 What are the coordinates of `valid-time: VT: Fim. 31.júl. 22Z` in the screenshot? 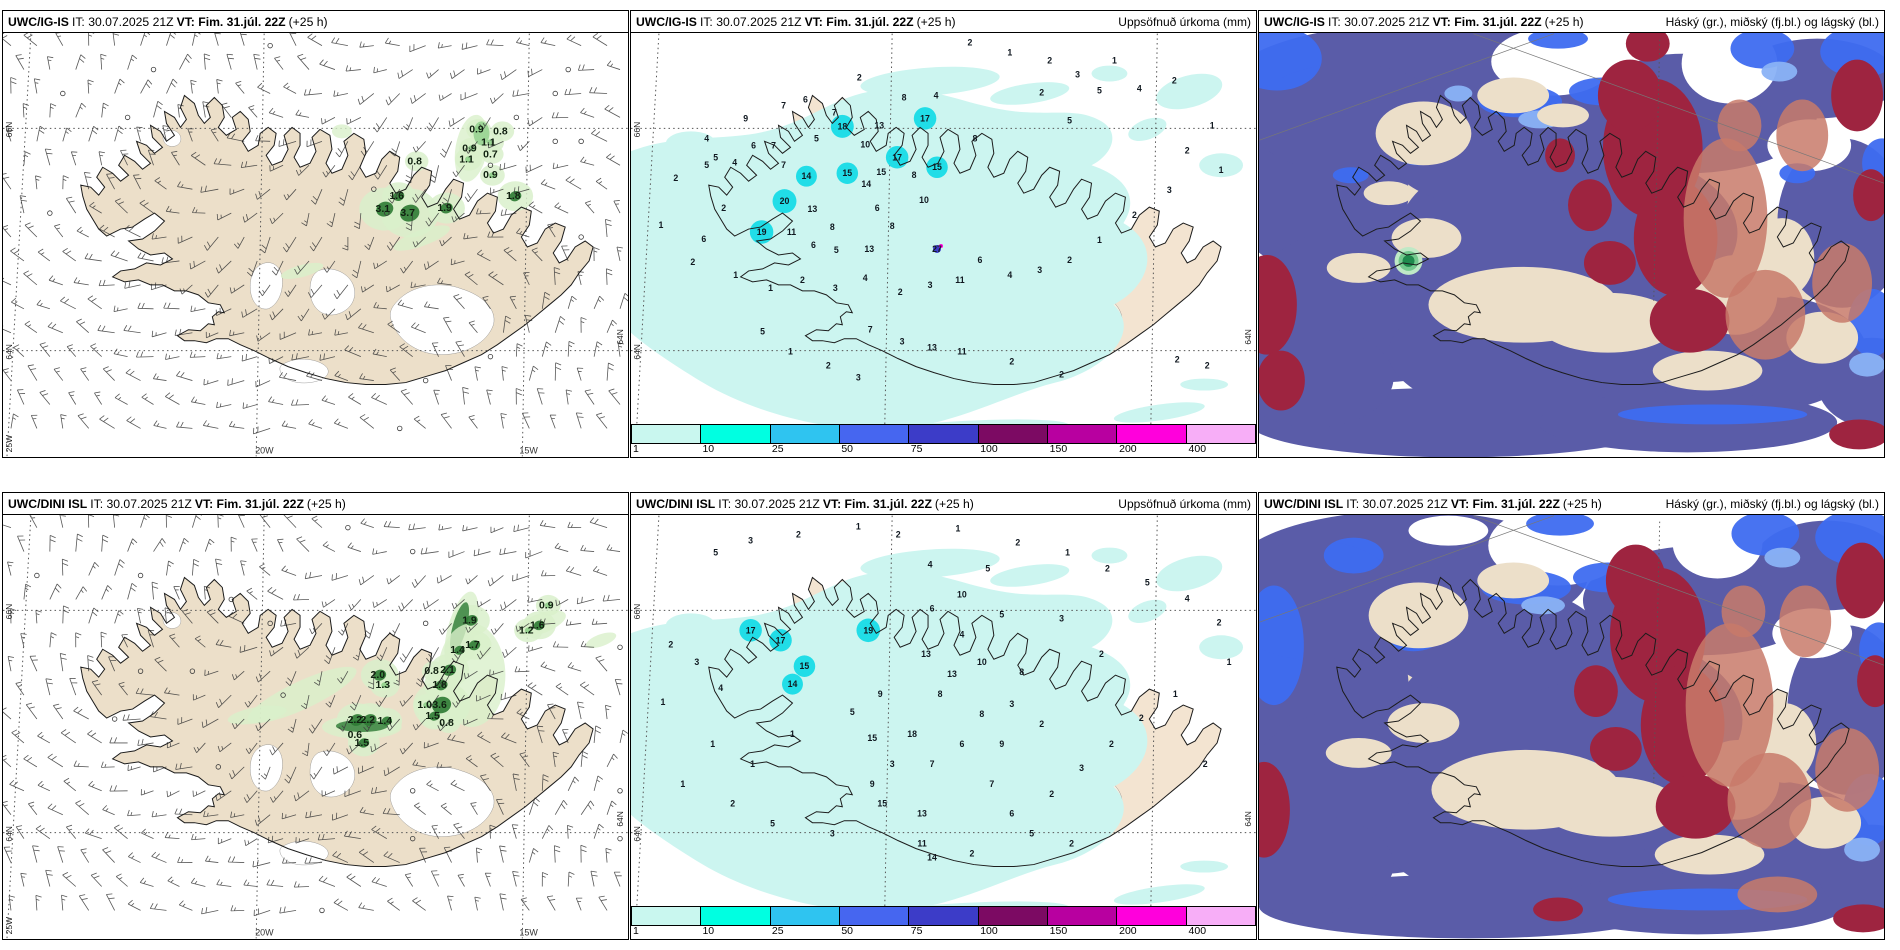 It's located at (877, 503).